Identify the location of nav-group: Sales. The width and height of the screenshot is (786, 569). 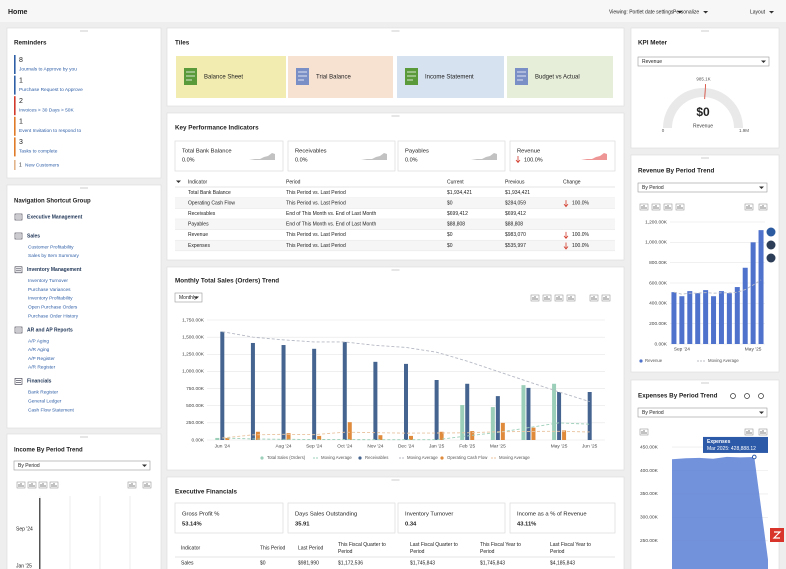
(33, 236).